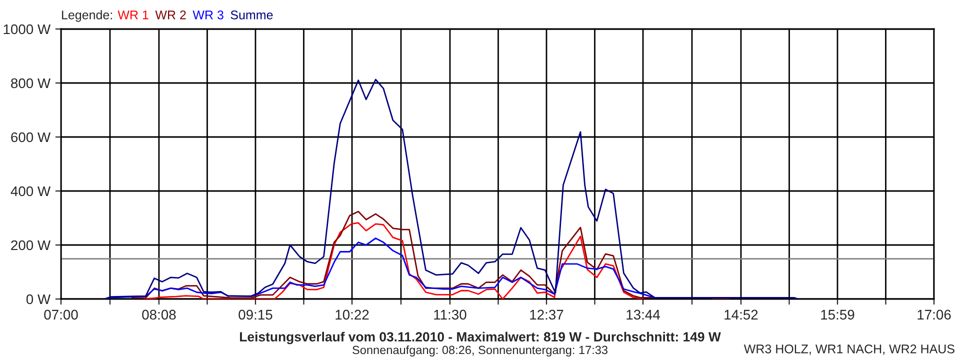  What do you see at coordinates (208, 15) in the screenshot?
I see `text: WR 3` at bounding box center [208, 15].